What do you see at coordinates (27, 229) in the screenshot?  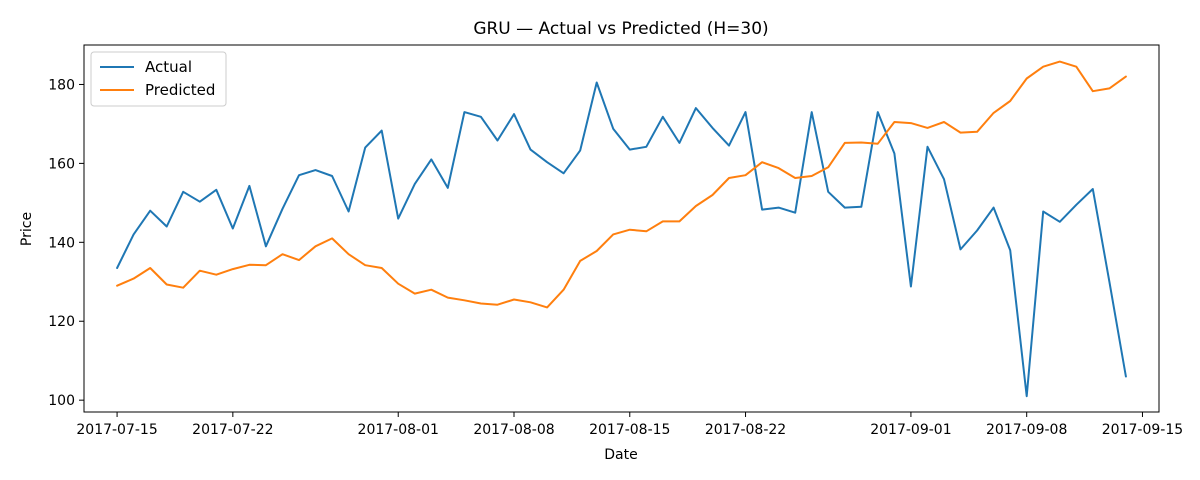 I see `y-axis-label: Price` at bounding box center [27, 229].